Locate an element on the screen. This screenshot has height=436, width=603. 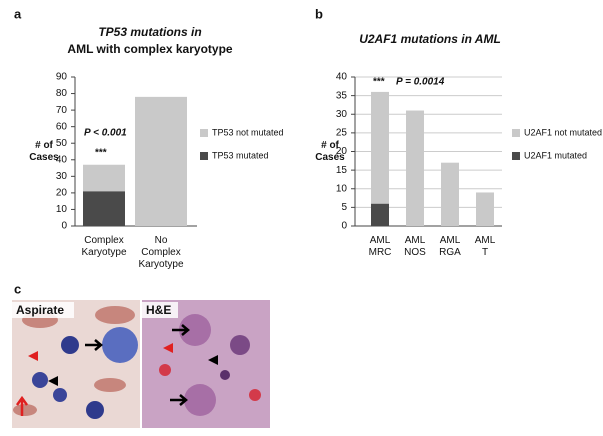
y-tick-label: 80 is located at coordinates (62, 93).